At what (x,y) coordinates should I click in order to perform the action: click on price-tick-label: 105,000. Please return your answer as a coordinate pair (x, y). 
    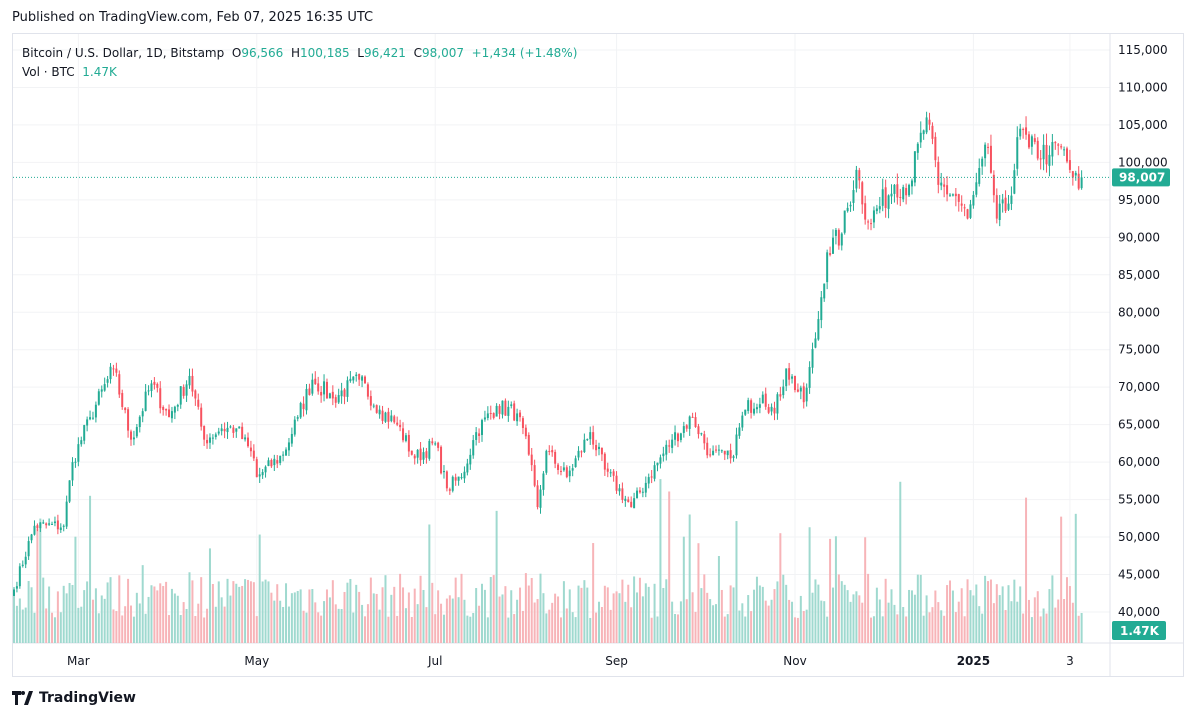
    Looking at the image, I should click on (1143, 125).